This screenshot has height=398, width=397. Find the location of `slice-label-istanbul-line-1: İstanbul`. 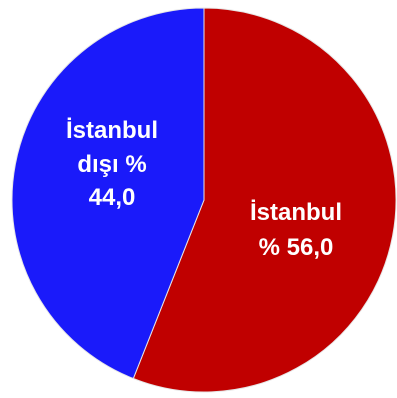

slice-label-istanbul-line-1: İstanbul is located at coordinates (296, 212).